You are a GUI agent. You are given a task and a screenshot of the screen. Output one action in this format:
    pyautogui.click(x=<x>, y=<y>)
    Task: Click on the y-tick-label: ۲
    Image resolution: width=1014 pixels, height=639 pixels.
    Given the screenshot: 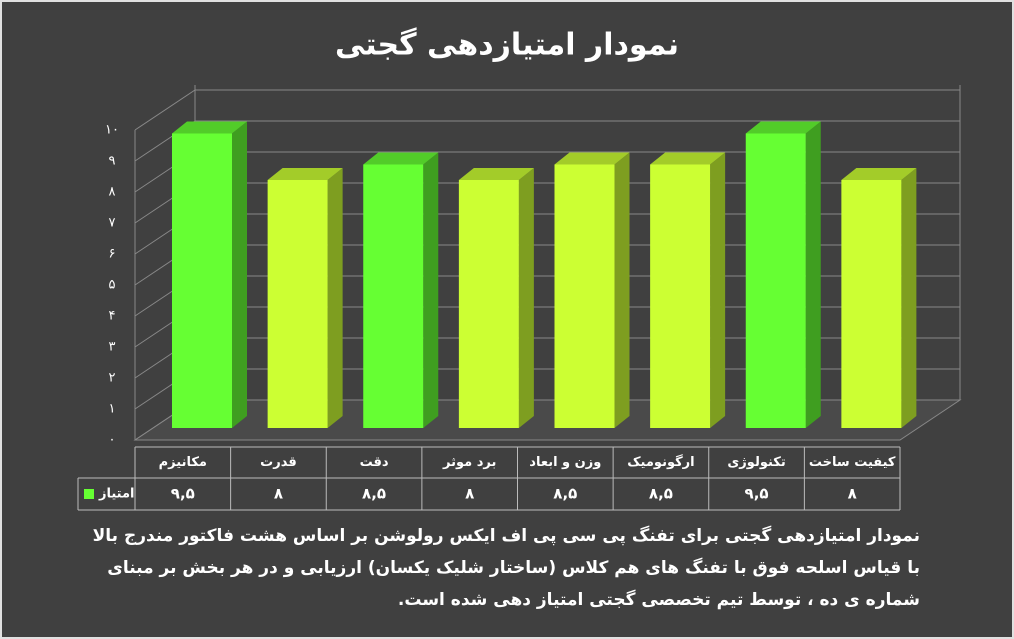 What is the action you would take?
    pyautogui.click(x=112, y=378)
    